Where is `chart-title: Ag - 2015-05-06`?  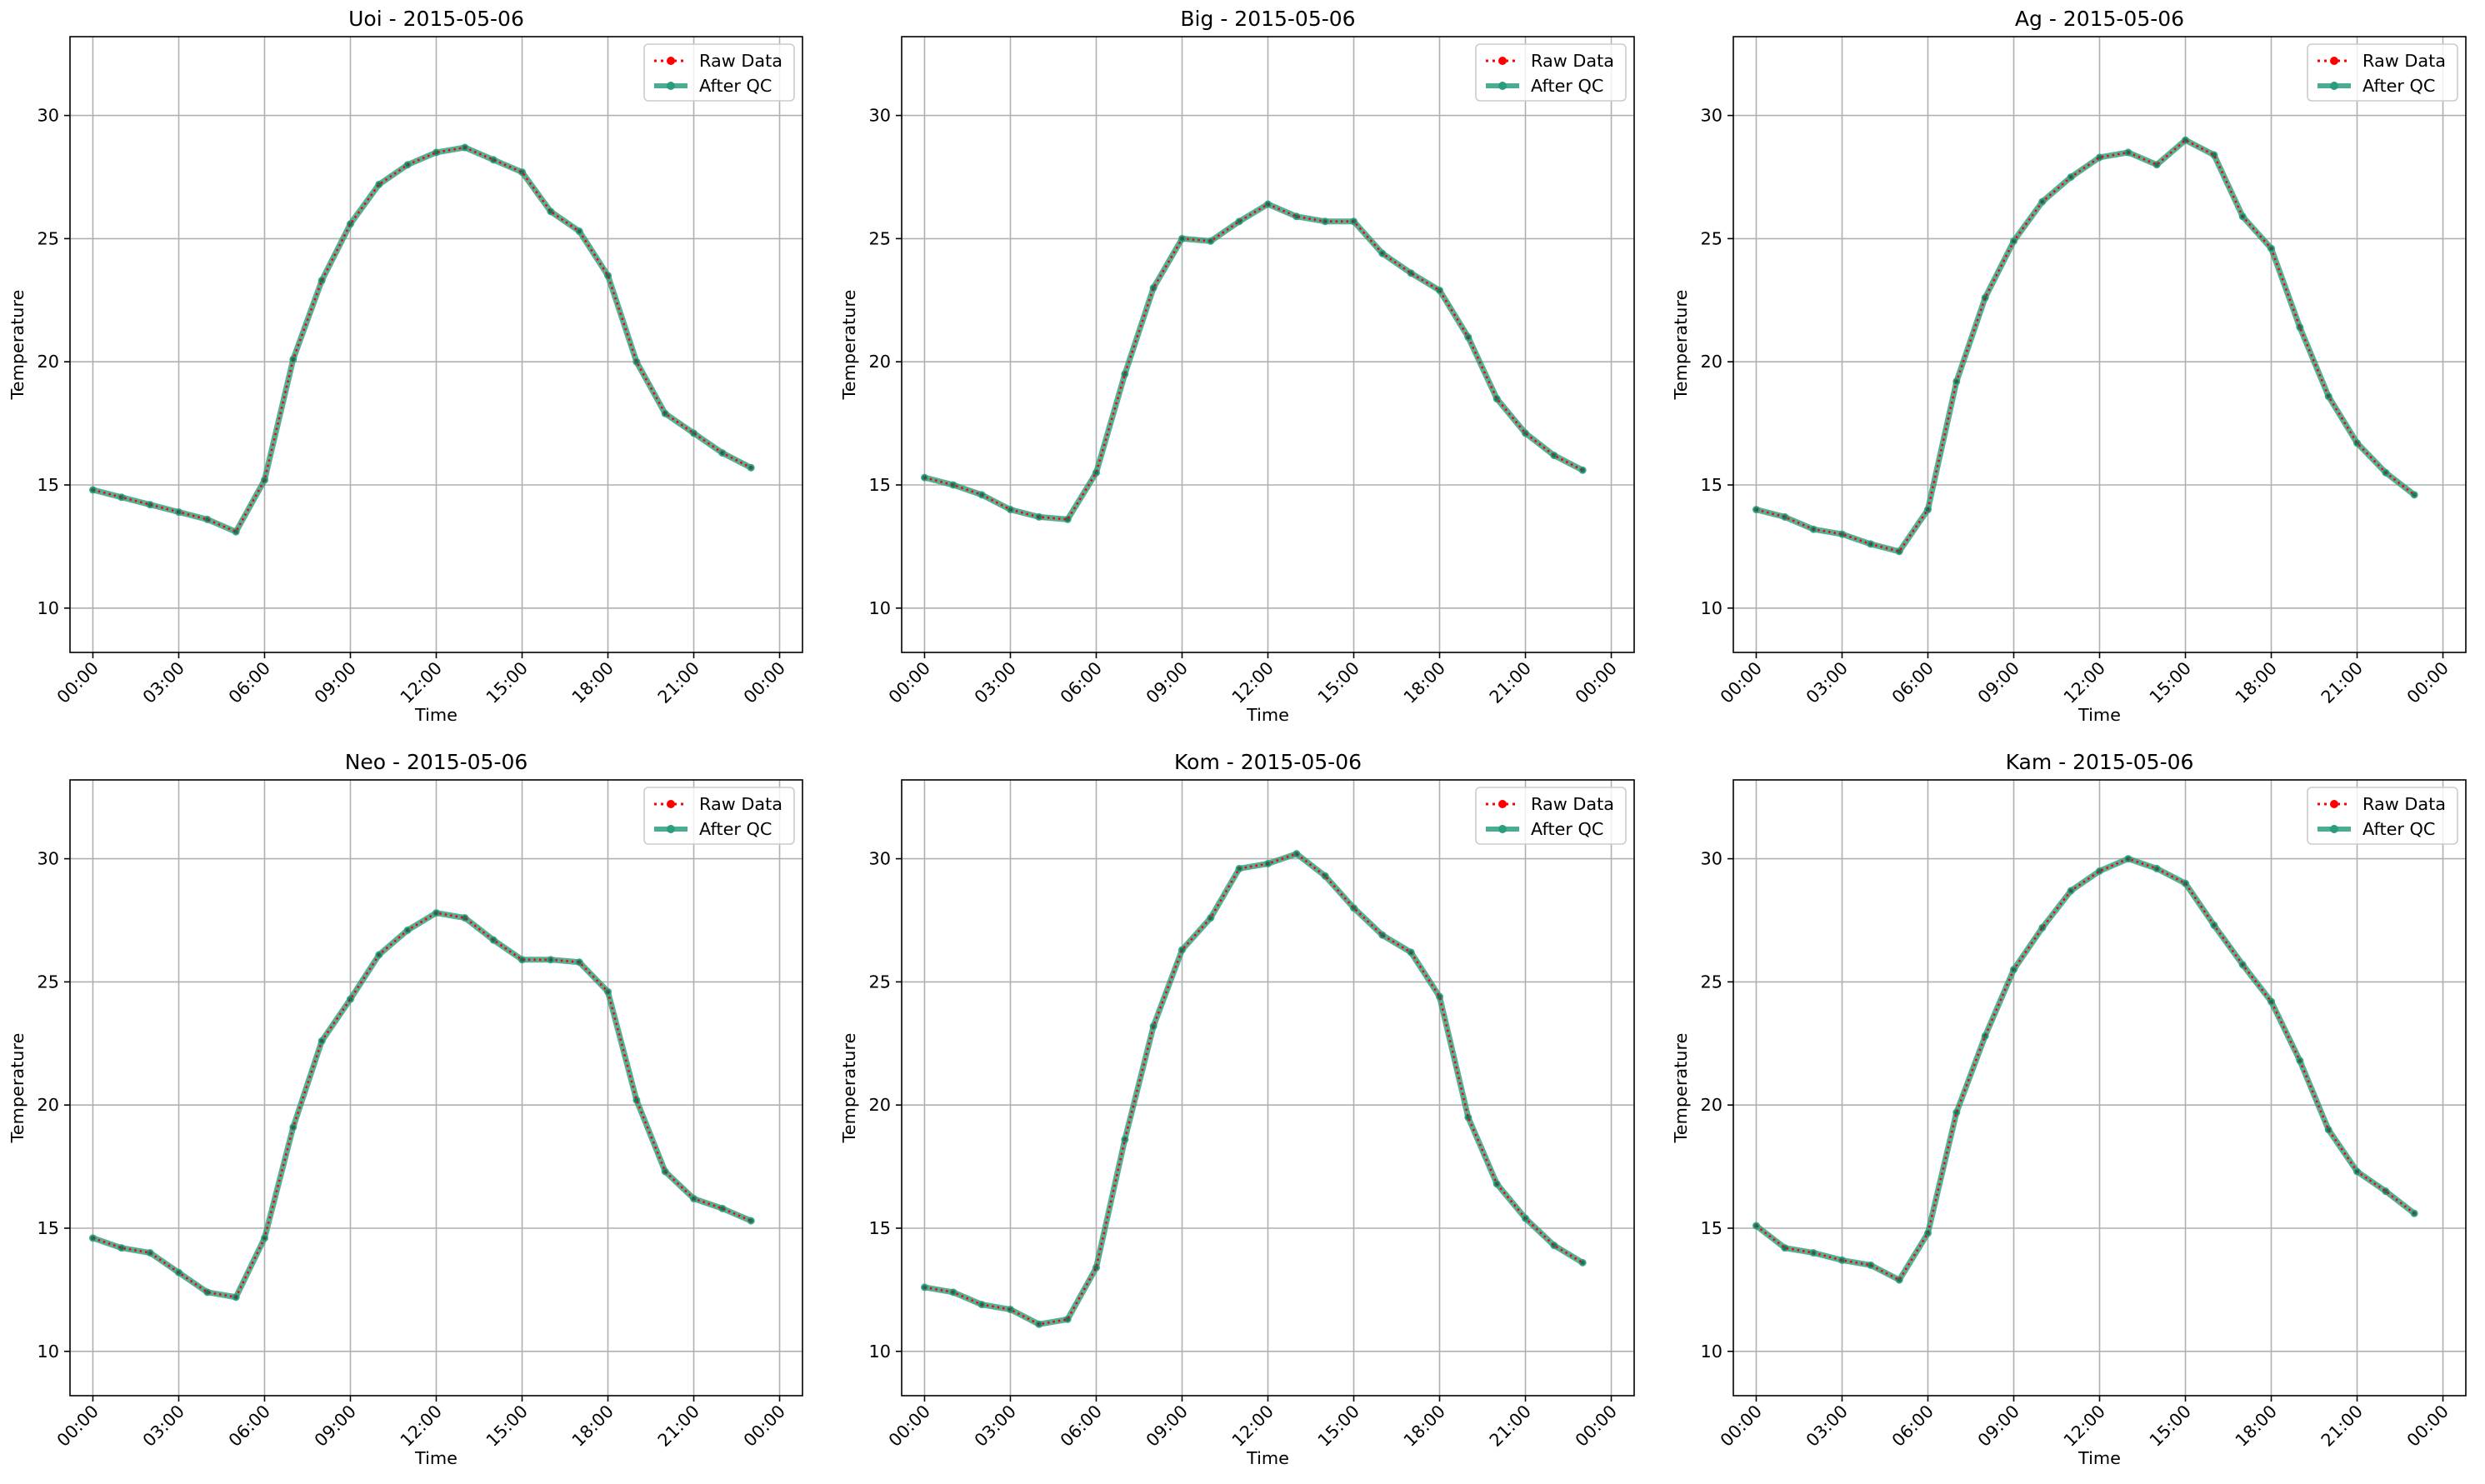
chart-title: Ag - 2015-05-06 is located at coordinates (2099, 19).